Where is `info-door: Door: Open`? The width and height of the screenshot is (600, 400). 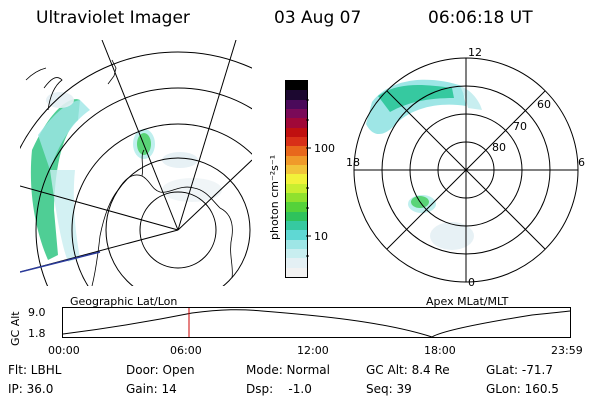
info-door: Door: Open is located at coordinates (160, 370).